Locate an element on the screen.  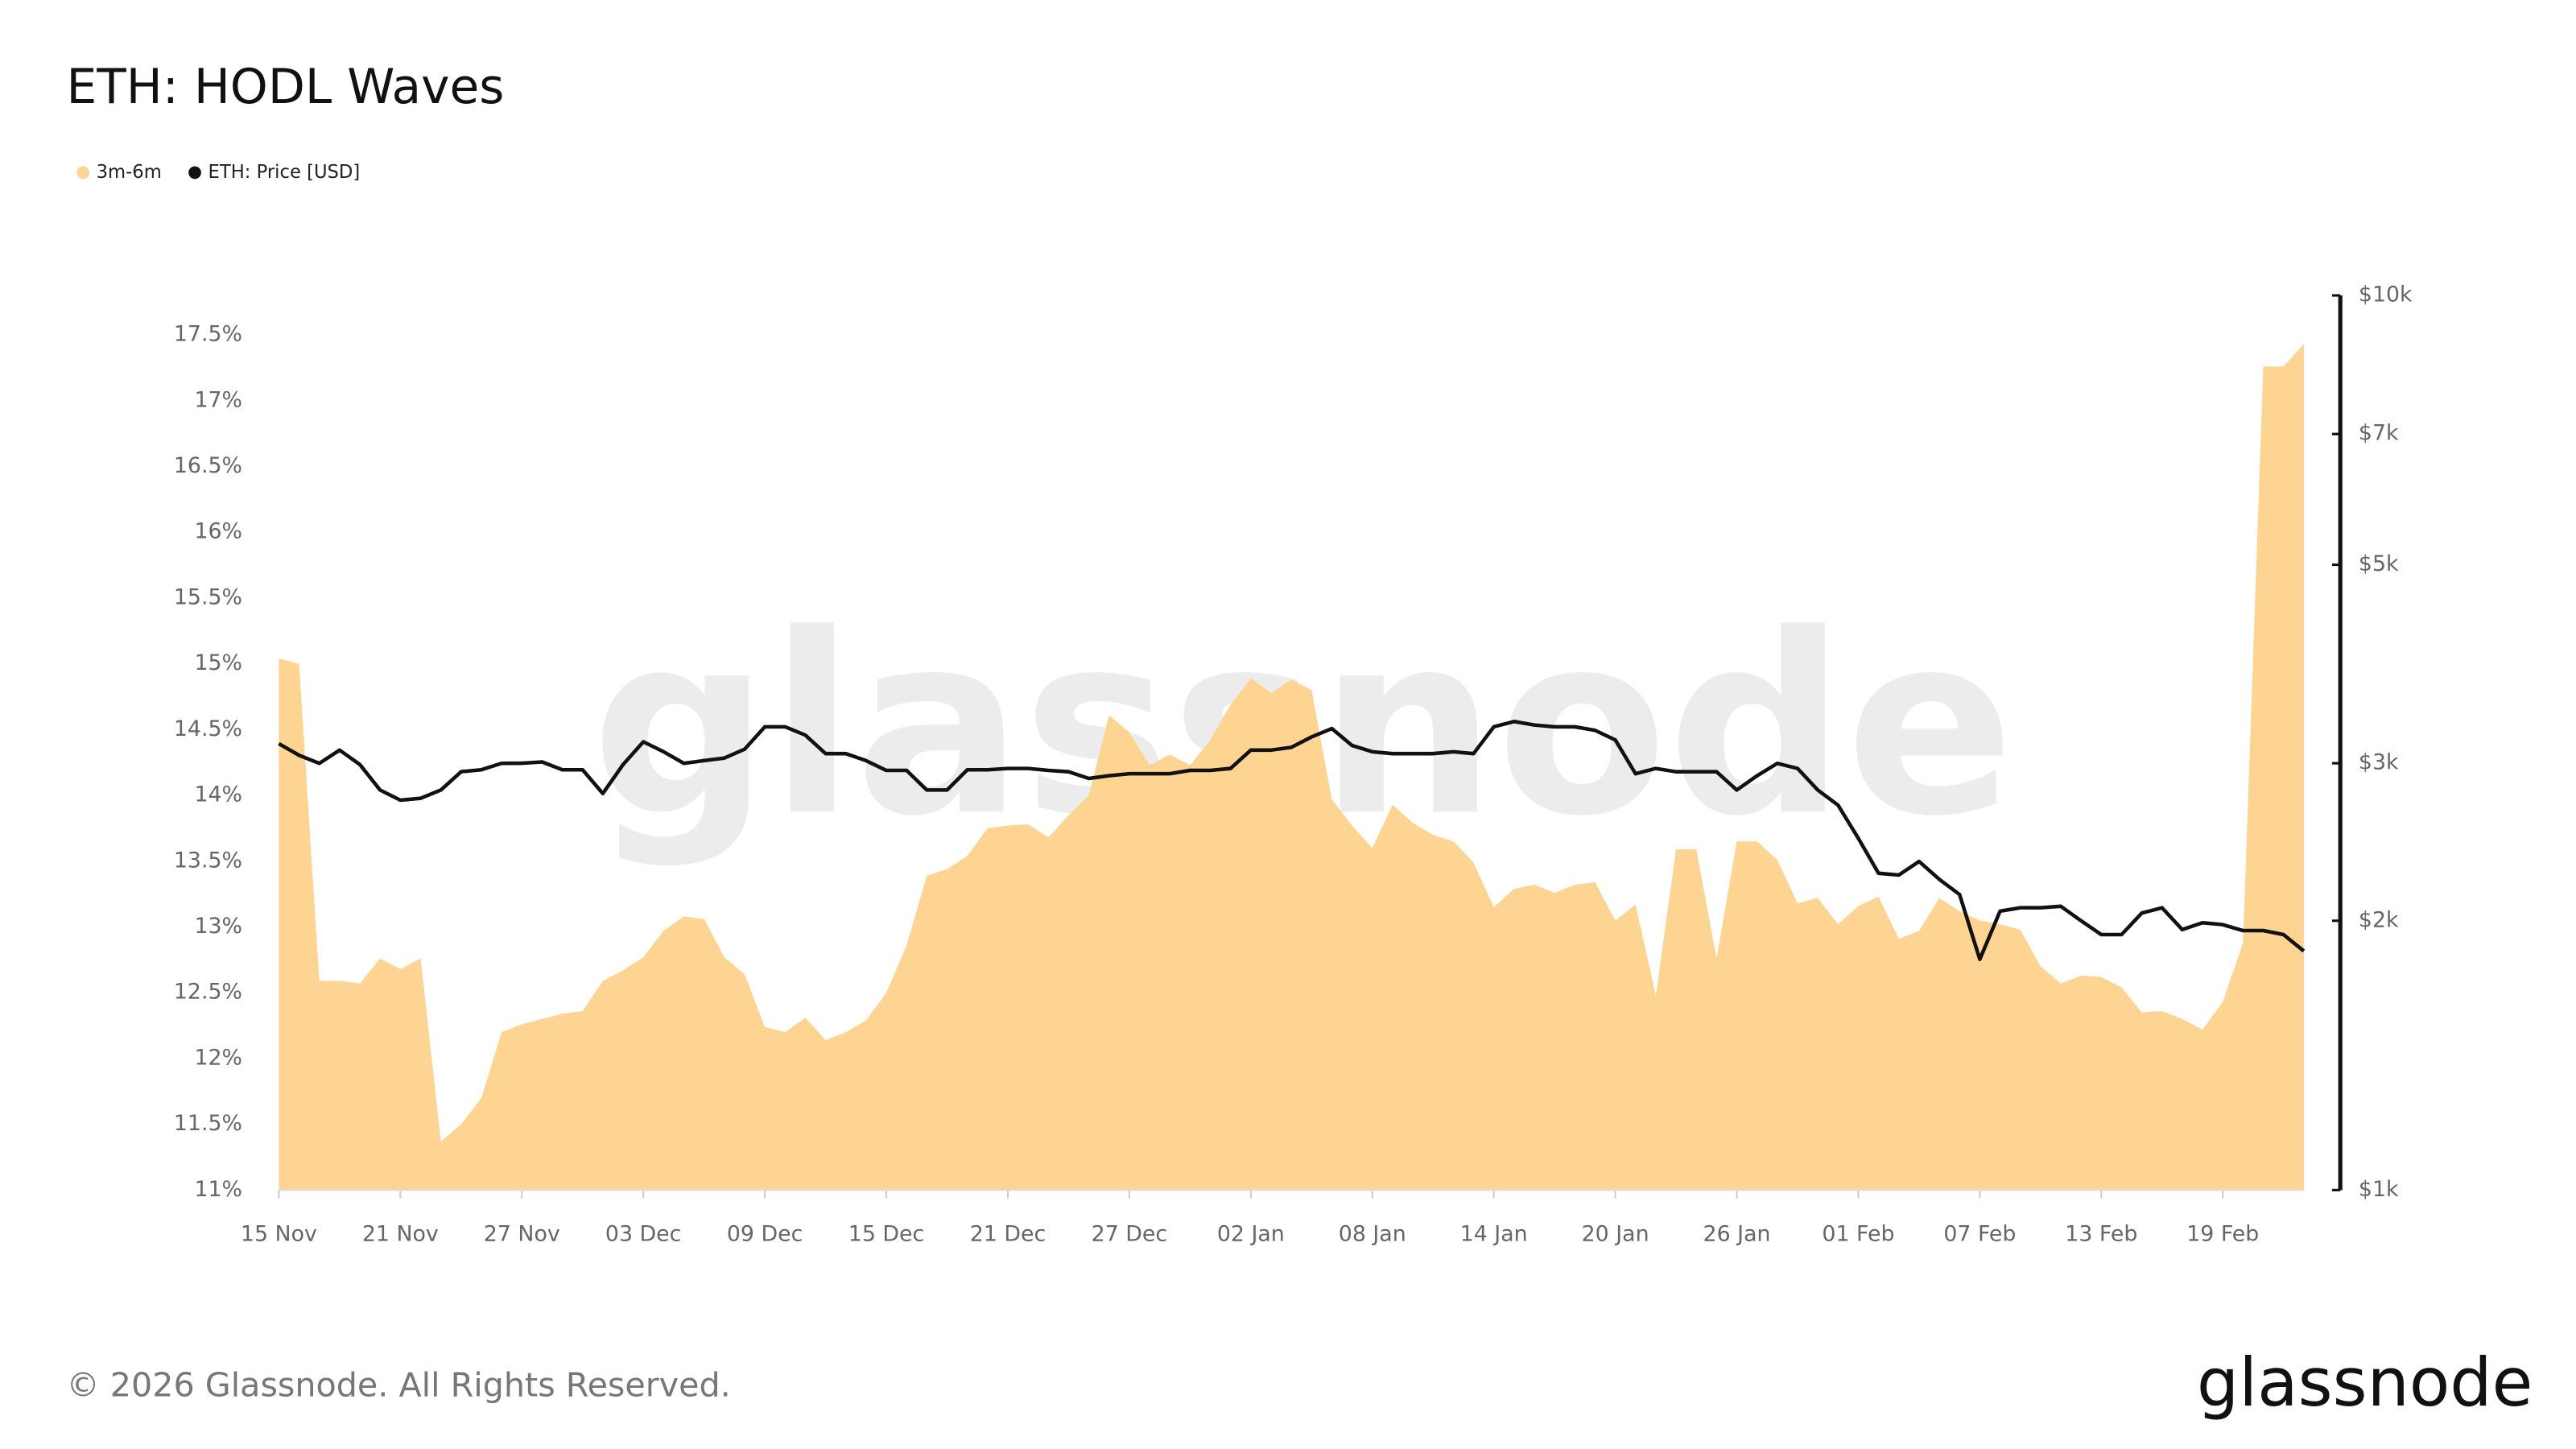
x-tick-label: 26 Jan is located at coordinates (1737, 1234).